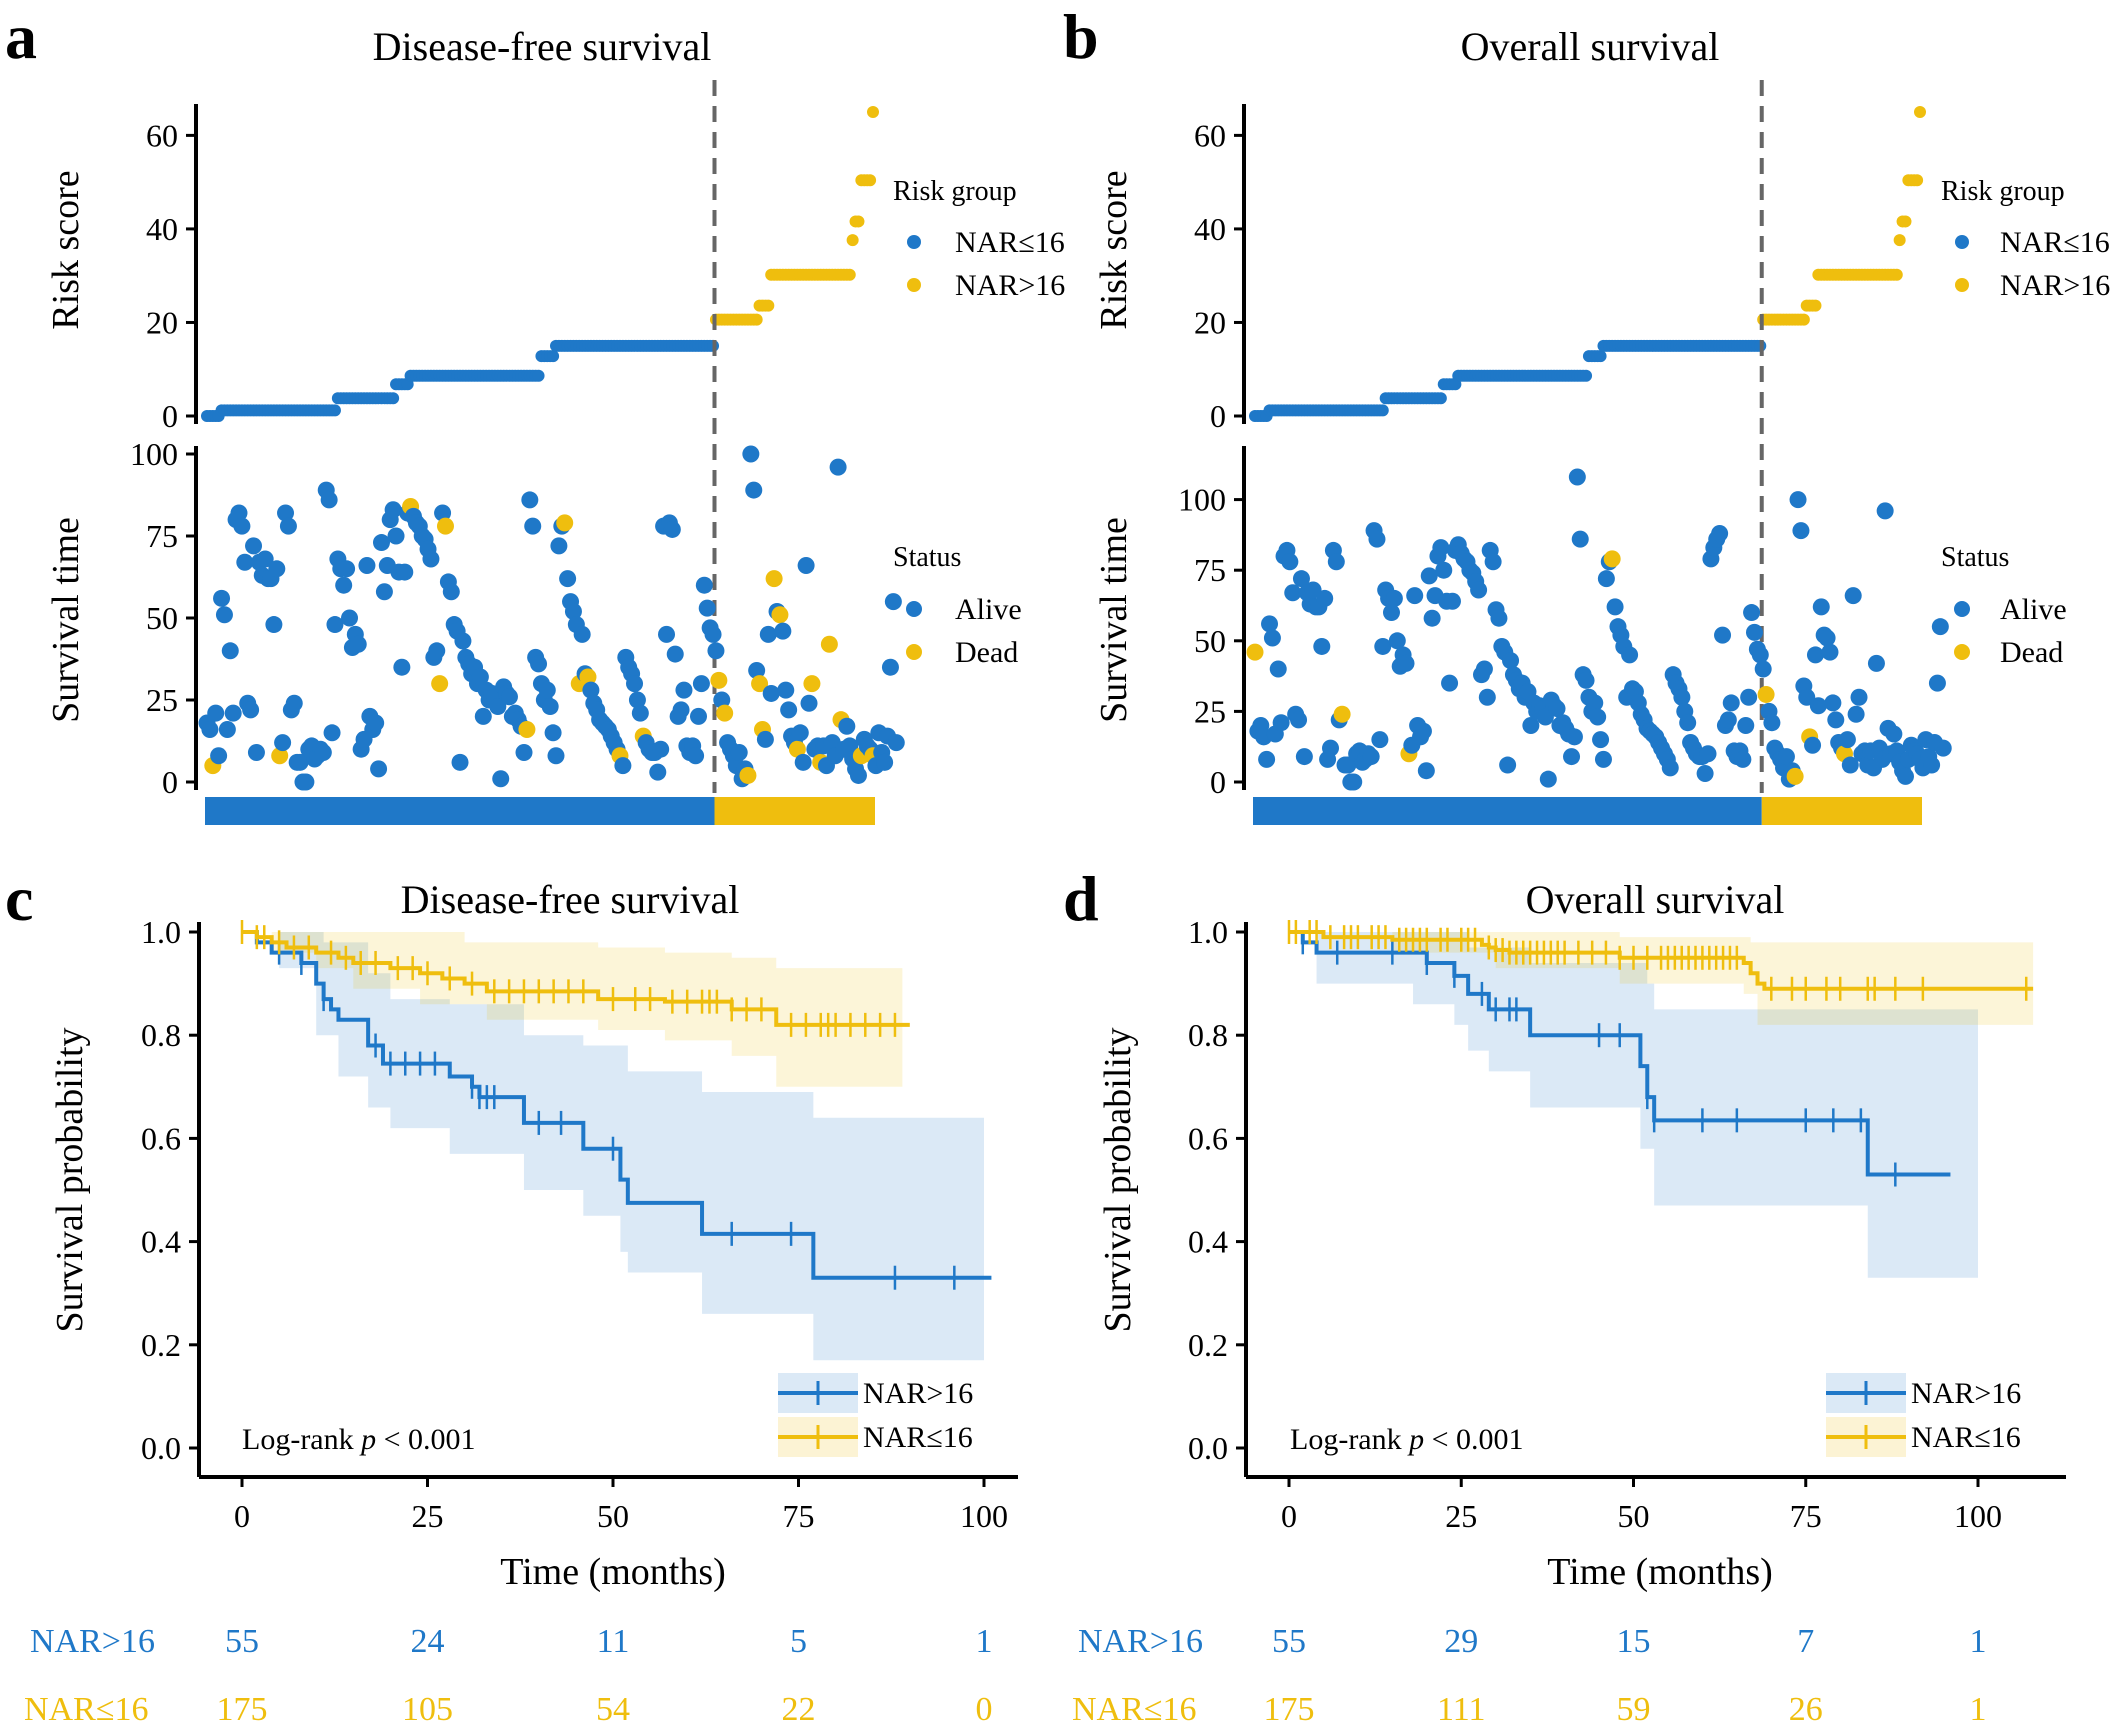 Image resolution: width=2118 pixels, height=1726 pixels. What do you see at coordinates (70, 1179) in the screenshot?
I see `panel-c-ylabel: Survival probability` at bounding box center [70, 1179].